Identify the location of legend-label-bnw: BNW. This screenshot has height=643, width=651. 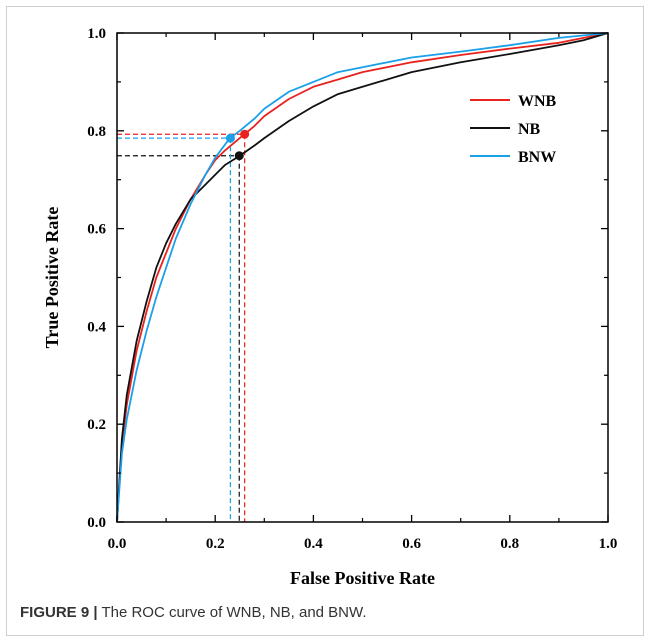
(537, 157).